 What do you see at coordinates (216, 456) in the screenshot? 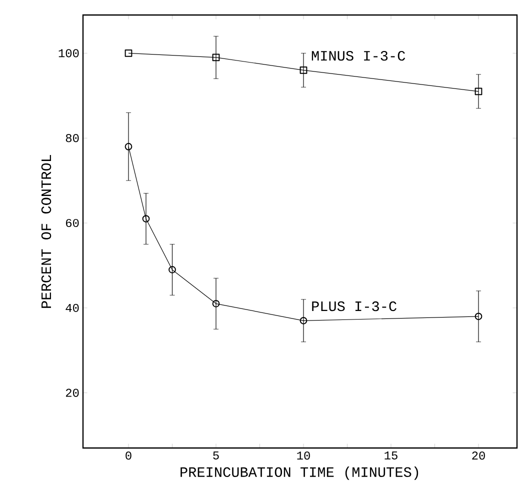
I see `x-tick-label: 5` at bounding box center [216, 456].